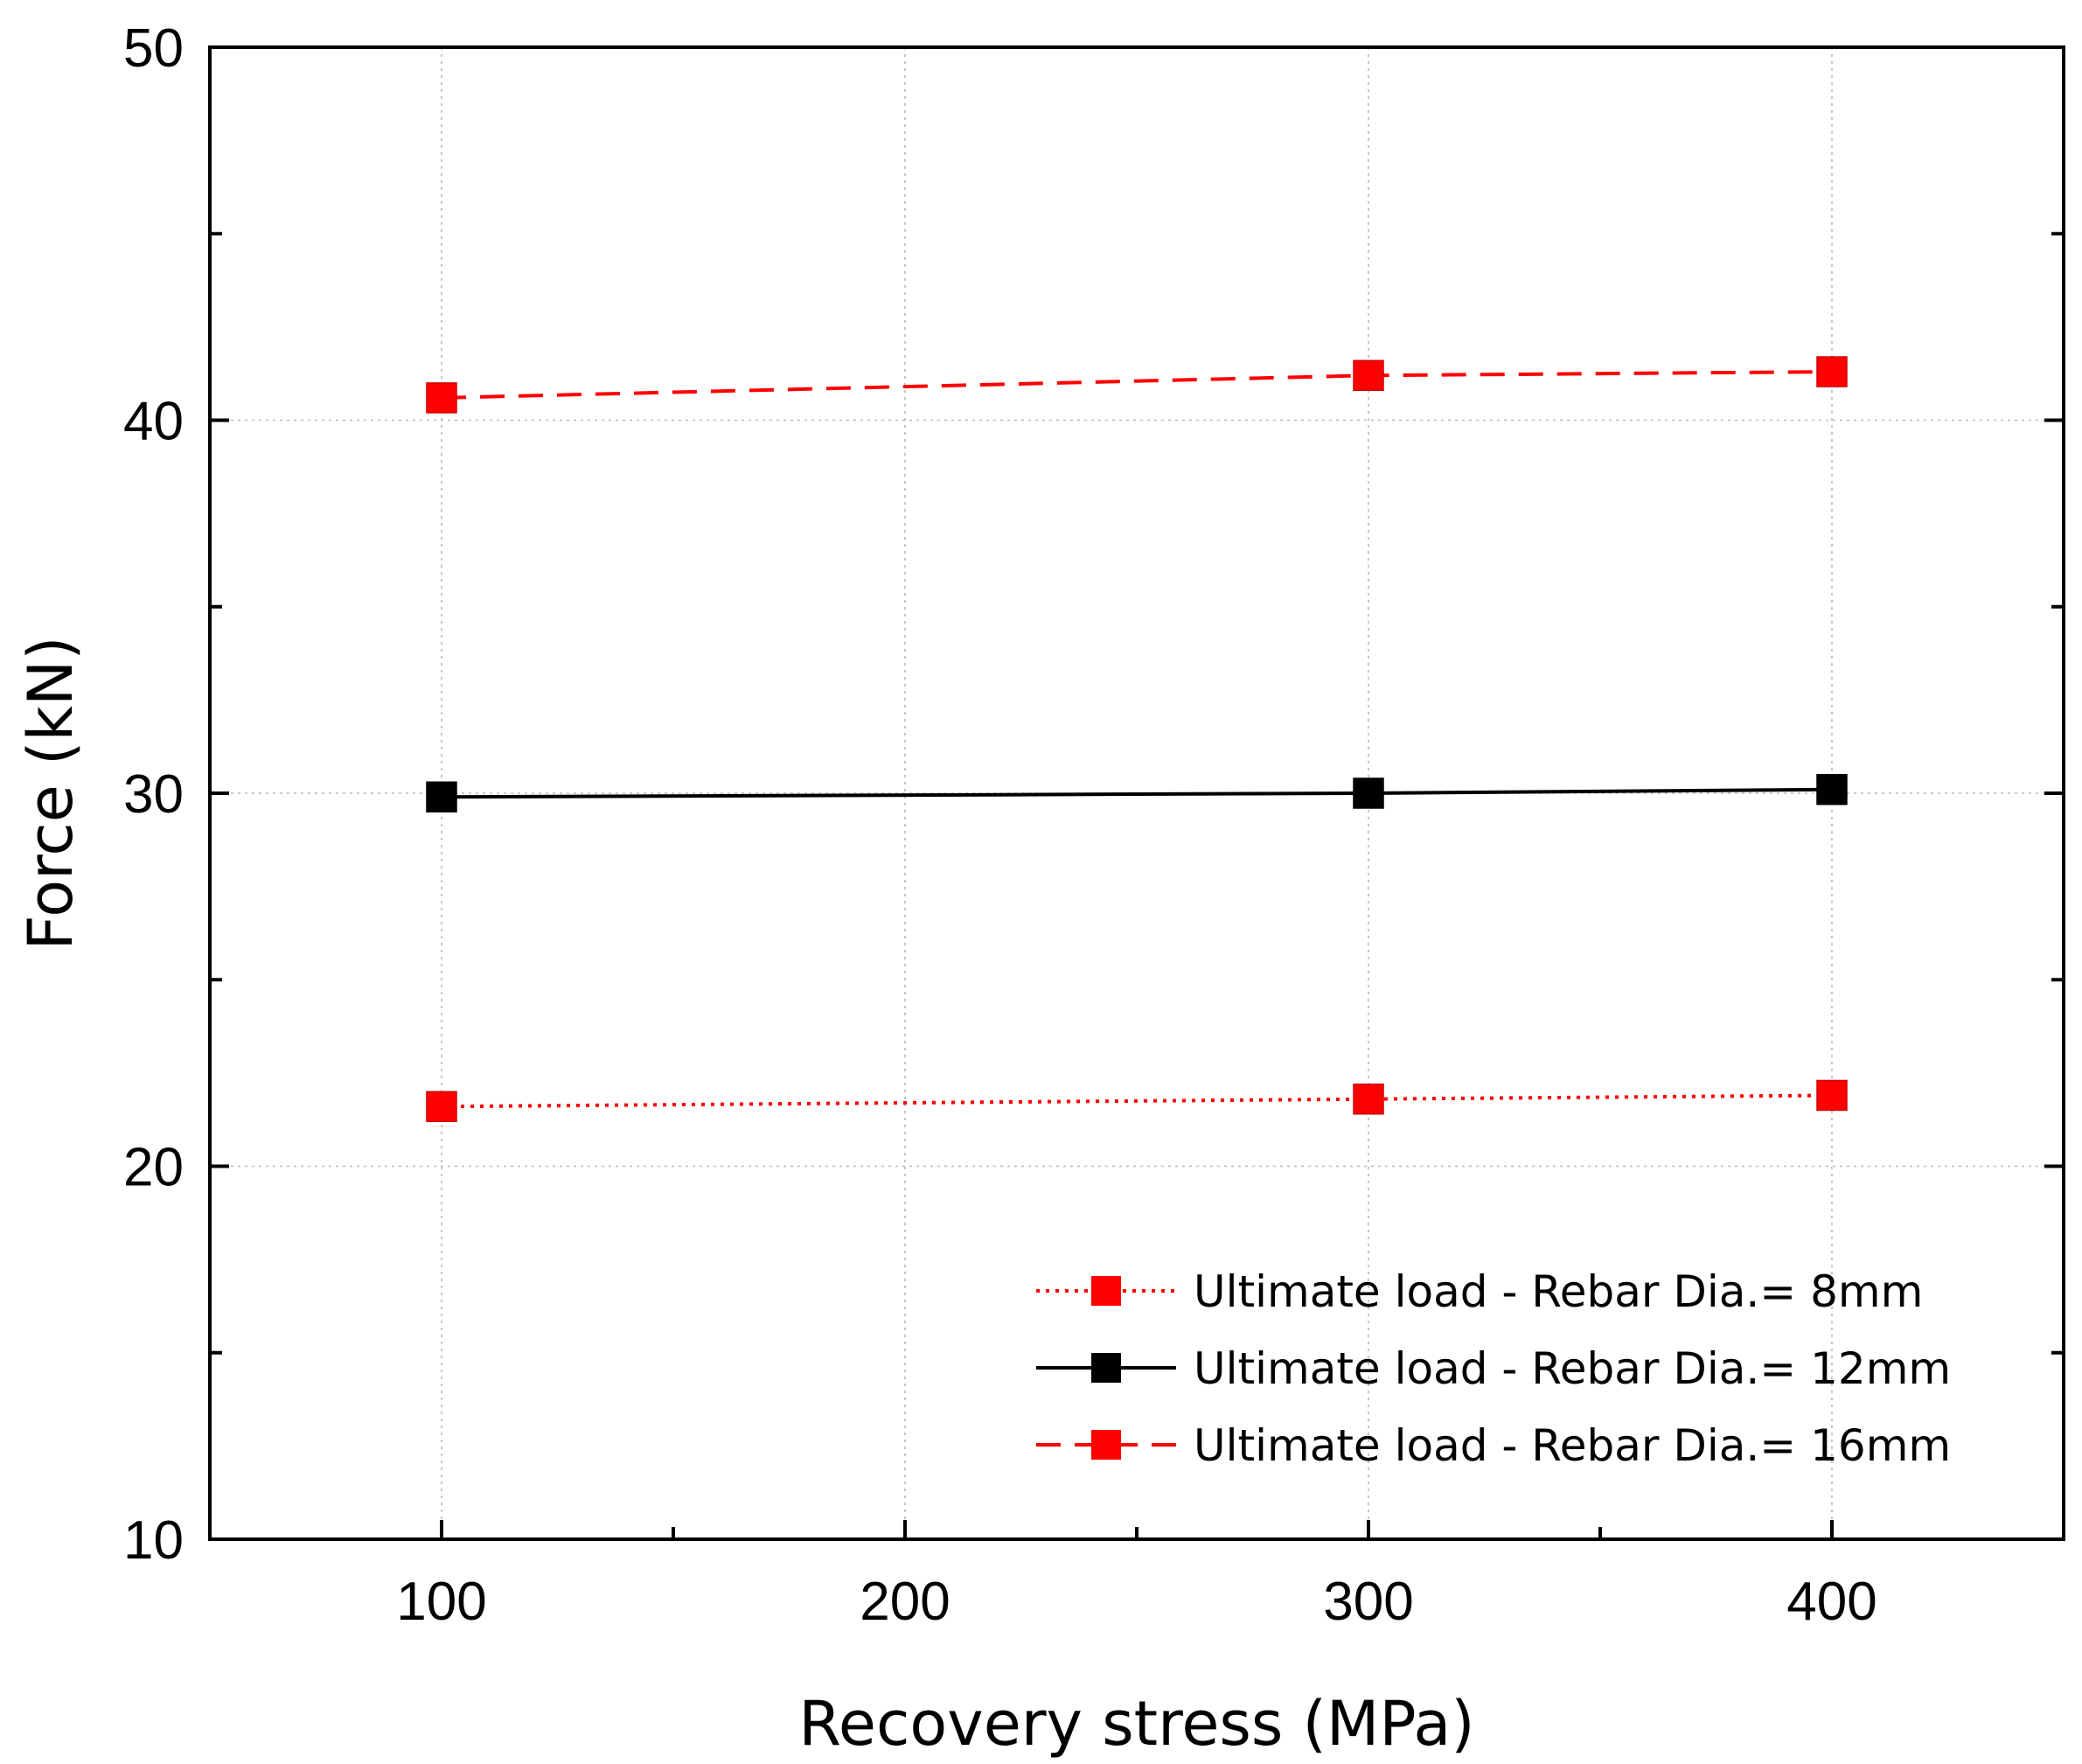 This screenshot has width=2082, height=1764. What do you see at coordinates (153, 48) in the screenshot?
I see `y-tick-label-50: 50` at bounding box center [153, 48].